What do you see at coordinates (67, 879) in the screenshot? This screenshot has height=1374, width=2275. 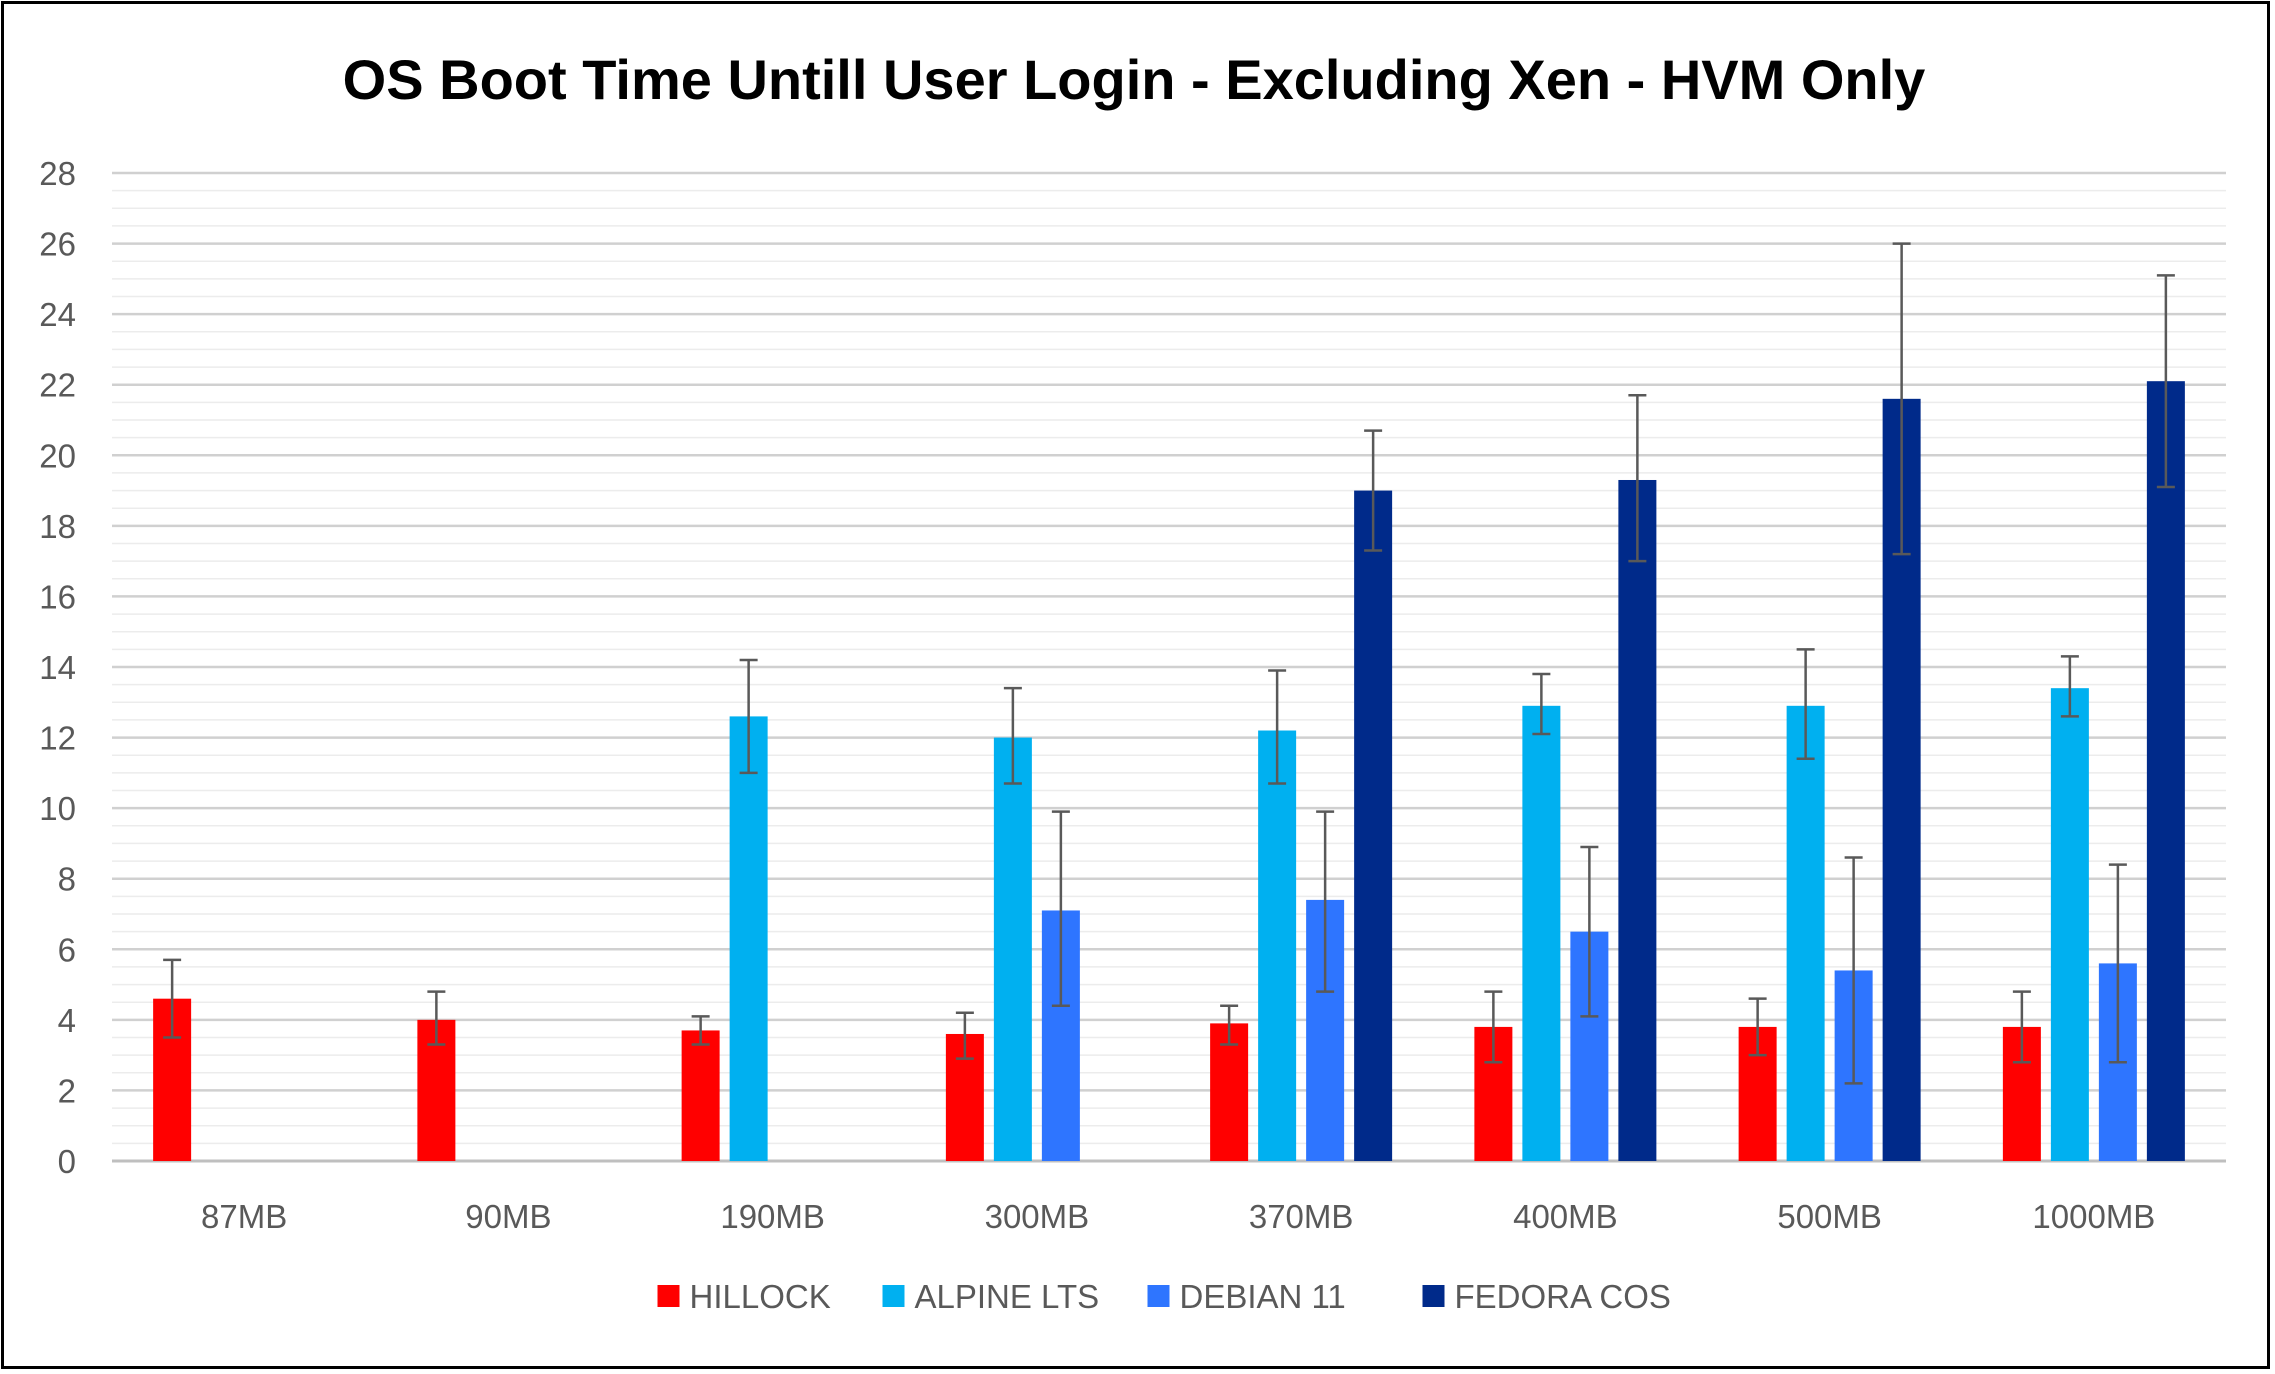 I see `y-tick-label: 8` at bounding box center [67, 879].